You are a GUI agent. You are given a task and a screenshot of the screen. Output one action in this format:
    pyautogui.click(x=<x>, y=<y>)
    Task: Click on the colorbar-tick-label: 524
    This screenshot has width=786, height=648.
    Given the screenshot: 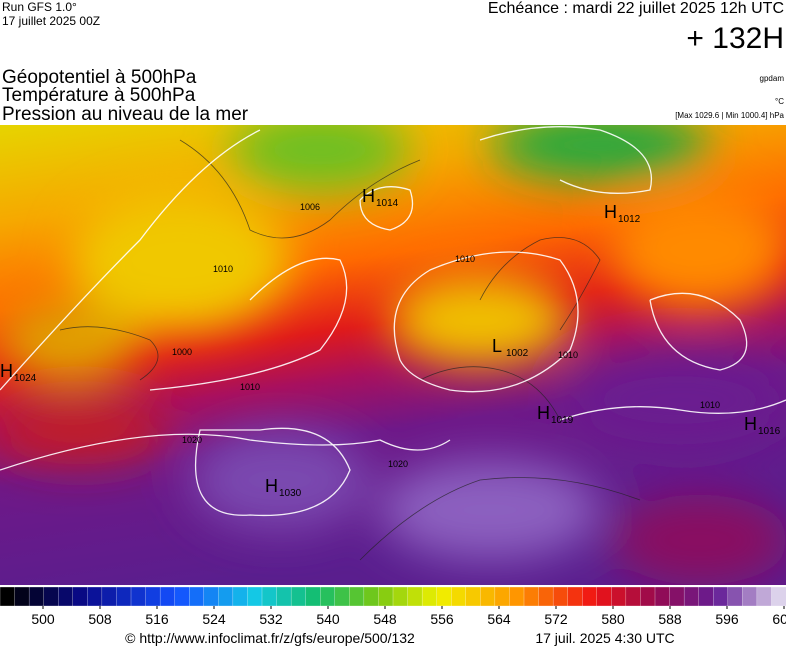 What is the action you would take?
    pyautogui.click(x=214, y=619)
    